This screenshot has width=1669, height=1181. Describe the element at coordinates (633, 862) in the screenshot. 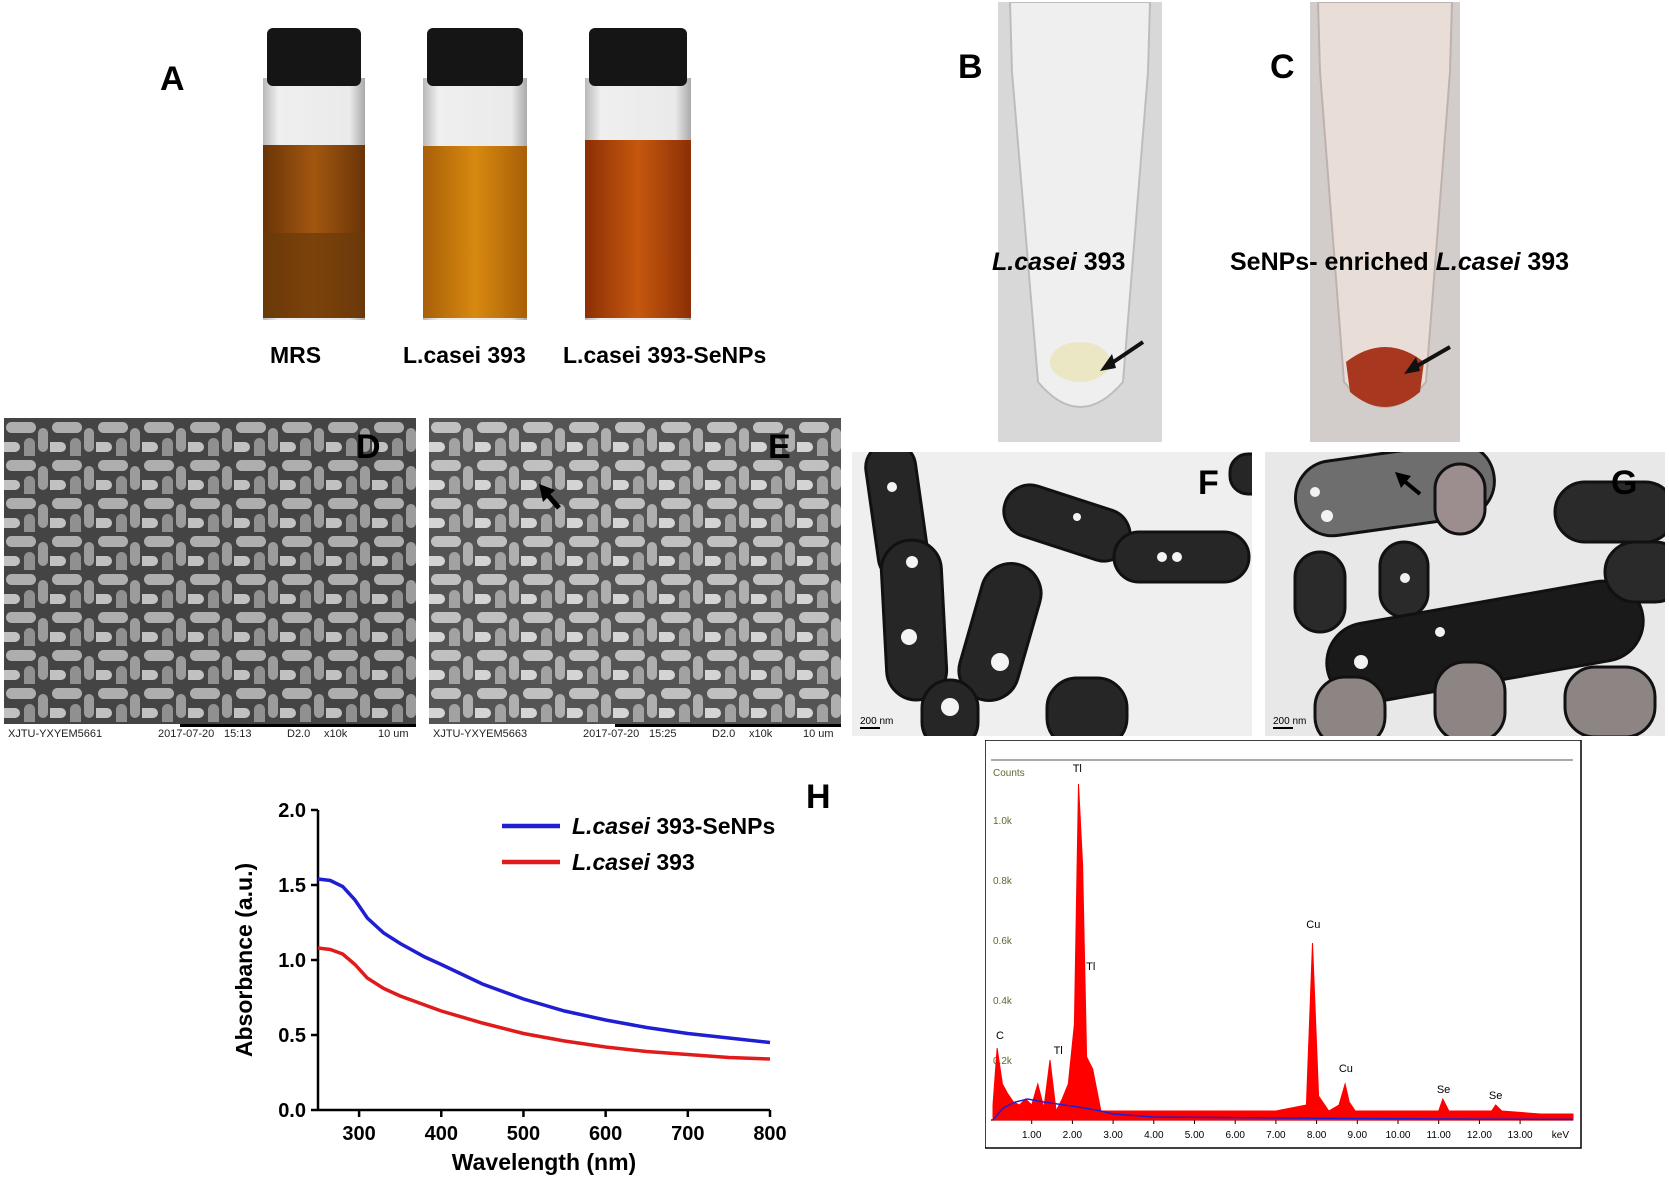

I see `legend-label-h-1: L.casei 393` at that location.